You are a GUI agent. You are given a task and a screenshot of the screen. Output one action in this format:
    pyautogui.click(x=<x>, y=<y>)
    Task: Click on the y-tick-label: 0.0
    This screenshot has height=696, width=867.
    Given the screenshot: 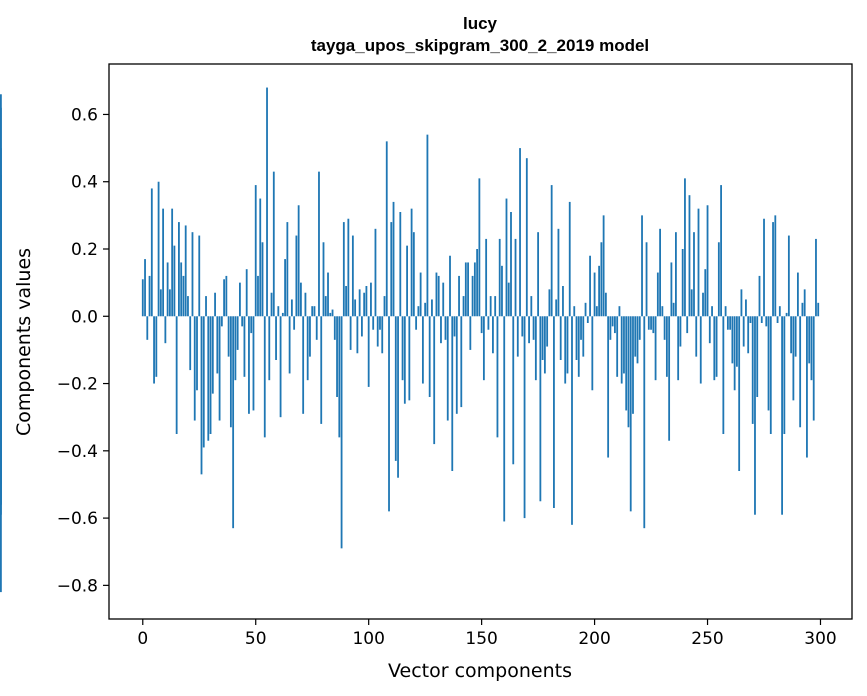 What is the action you would take?
    pyautogui.click(x=84, y=317)
    